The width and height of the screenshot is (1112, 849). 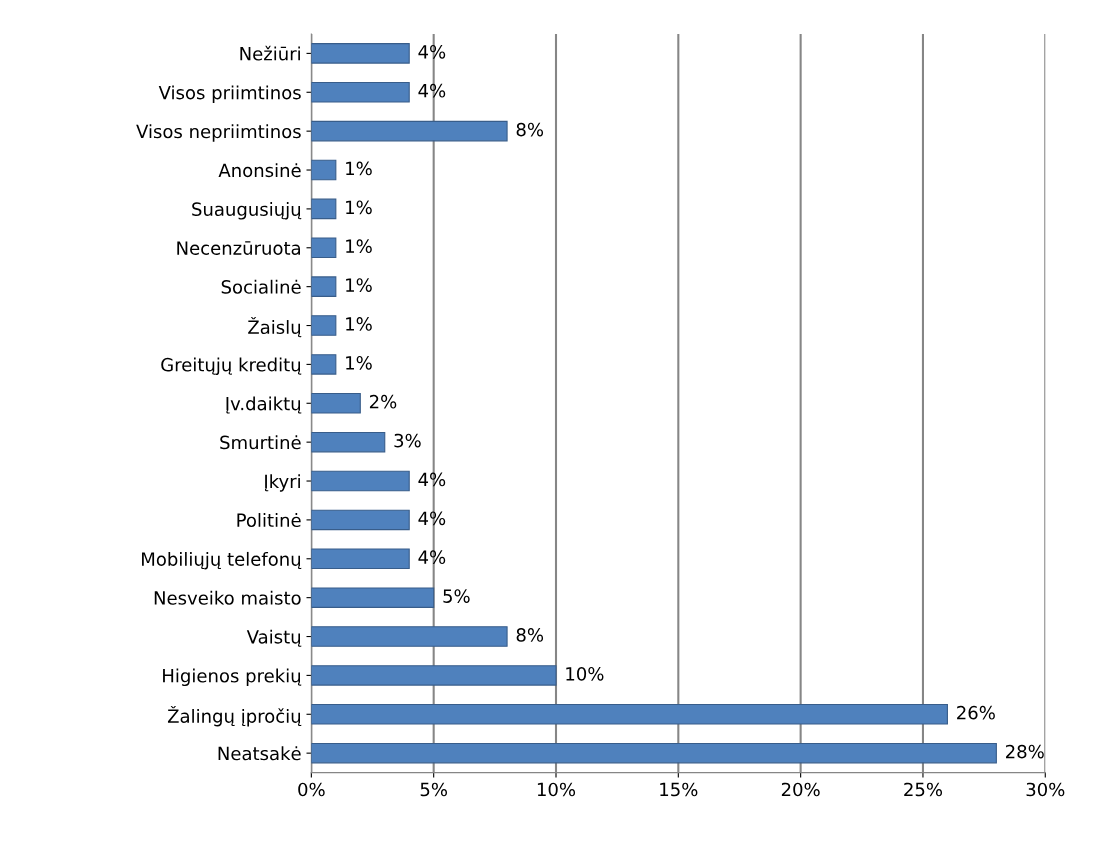 What do you see at coordinates (274, 638) in the screenshot?
I see `y-tick-label: Vaistų` at bounding box center [274, 638].